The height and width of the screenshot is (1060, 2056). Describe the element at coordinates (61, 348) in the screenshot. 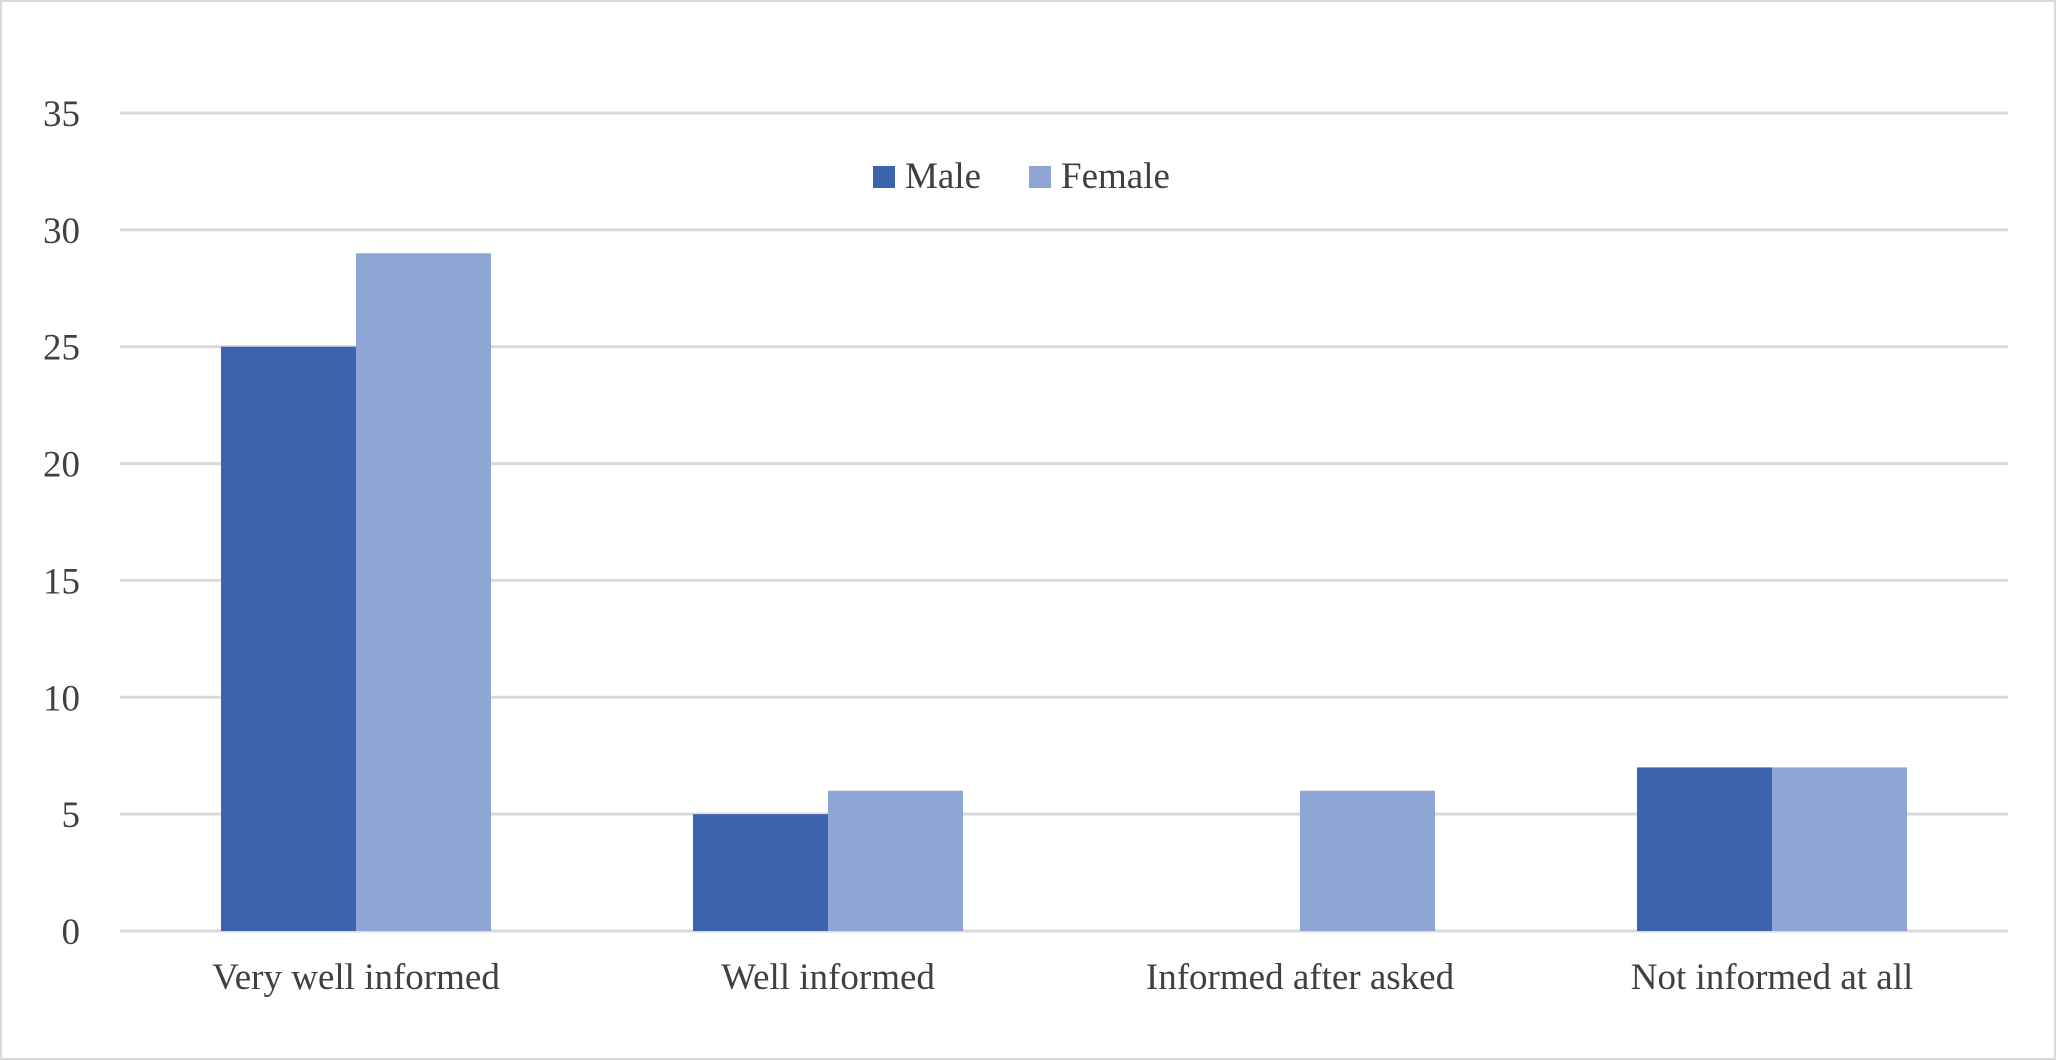

I see `y-tick-label: 25` at that location.